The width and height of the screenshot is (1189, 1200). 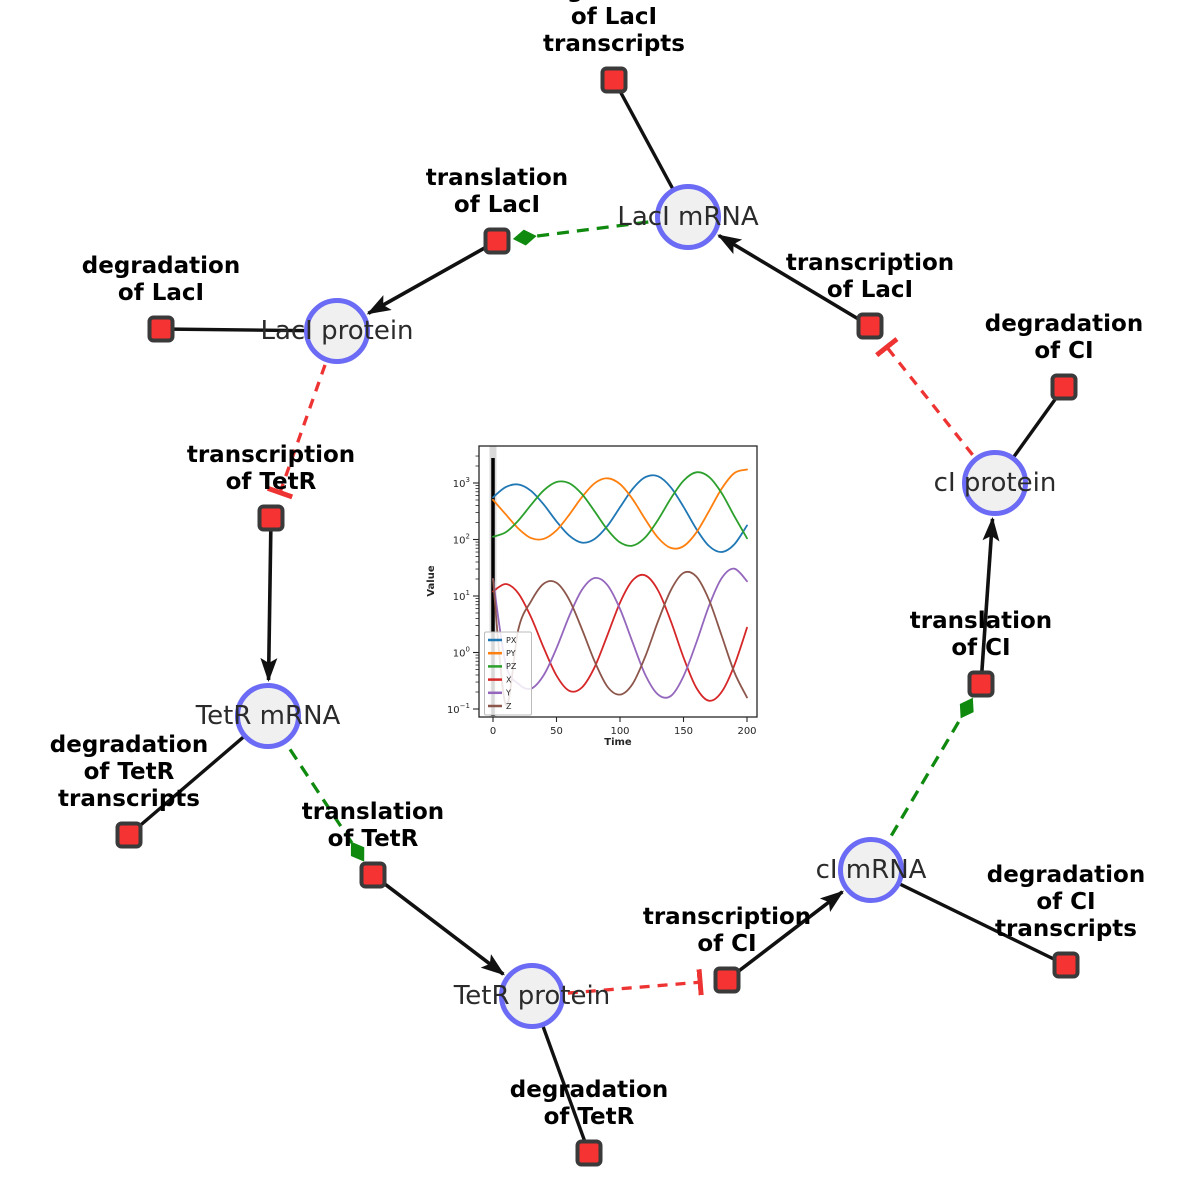 What do you see at coordinates (461, 540) in the screenshot?
I see `chart-ytick-label: 10²` at bounding box center [461, 540].